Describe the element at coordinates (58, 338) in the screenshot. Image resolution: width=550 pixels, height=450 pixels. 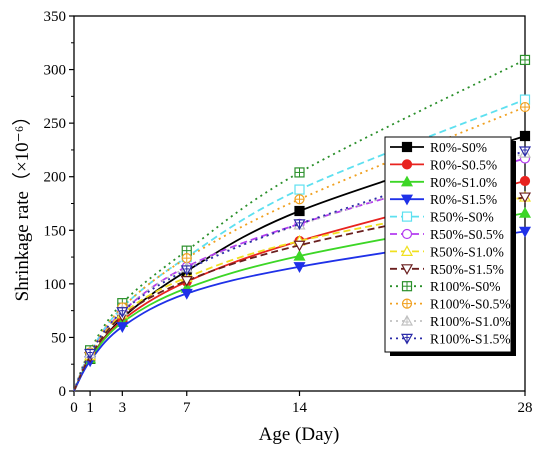
I see `y-tick-label: 50` at that location.